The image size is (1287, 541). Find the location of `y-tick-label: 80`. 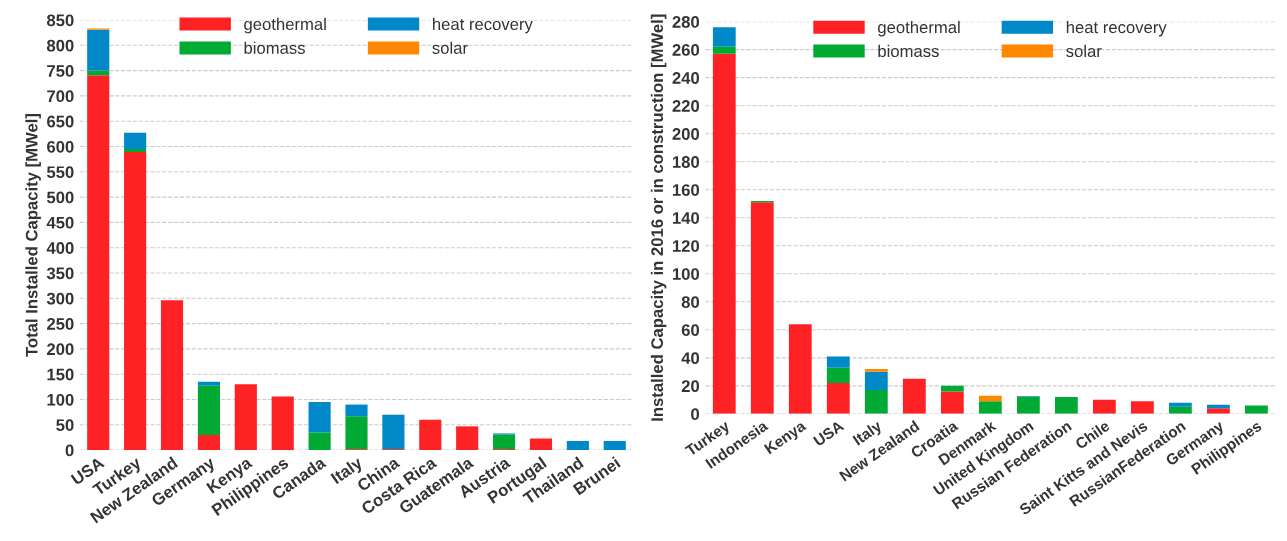

y-tick-label: 80 is located at coordinates (690, 302).